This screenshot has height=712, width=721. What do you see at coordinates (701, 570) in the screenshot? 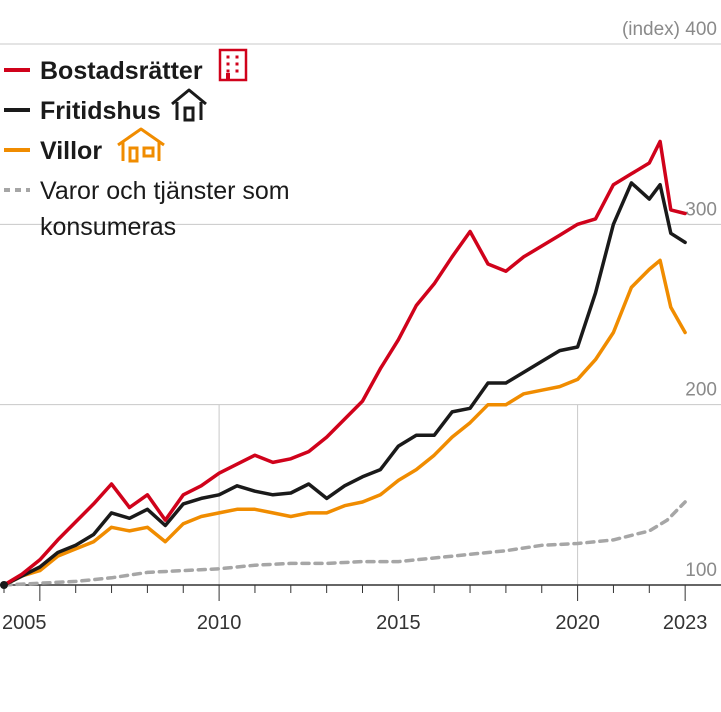
I see `y-tick-label: 100` at bounding box center [701, 570].